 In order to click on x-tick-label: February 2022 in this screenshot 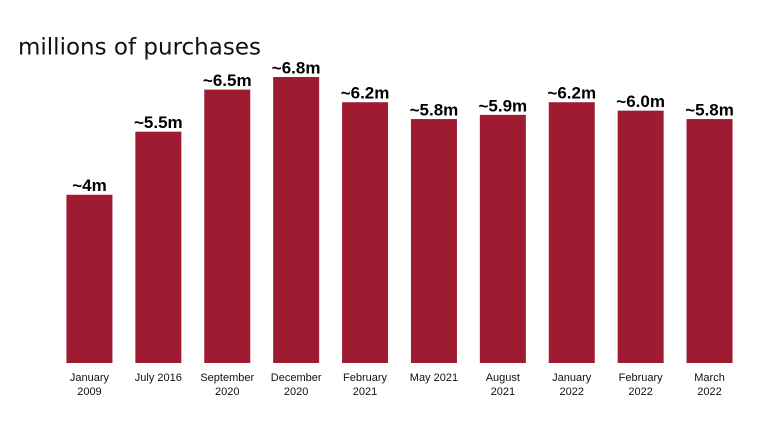, I will do `click(641, 385)`.